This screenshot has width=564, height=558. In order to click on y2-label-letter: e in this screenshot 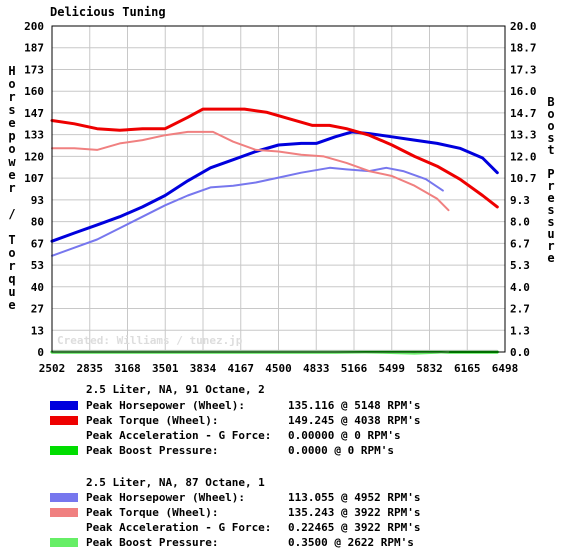, I will do `click(550, 198)`.